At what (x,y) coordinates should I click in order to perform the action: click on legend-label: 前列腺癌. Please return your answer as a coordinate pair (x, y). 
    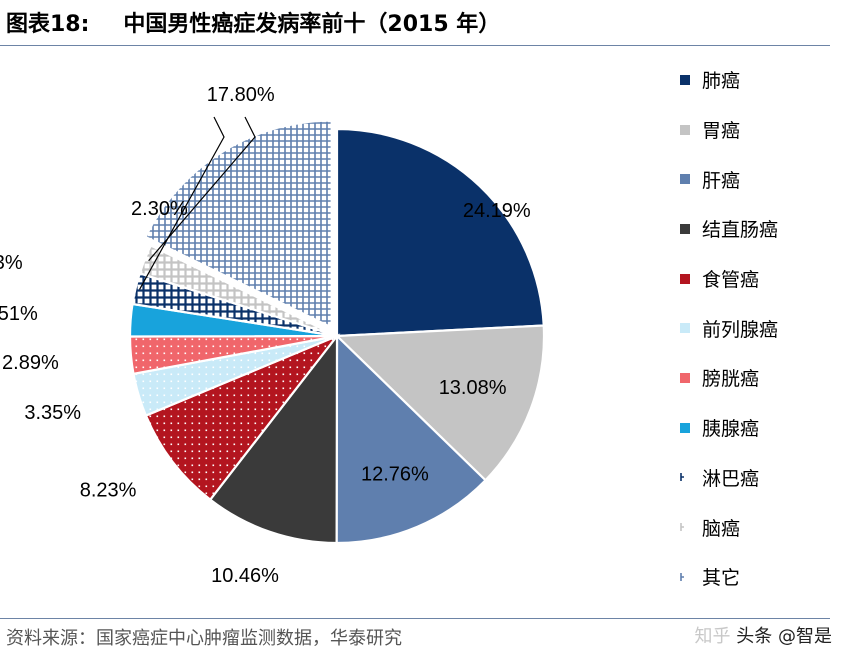
    Looking at the image, I should click on (740, 329).